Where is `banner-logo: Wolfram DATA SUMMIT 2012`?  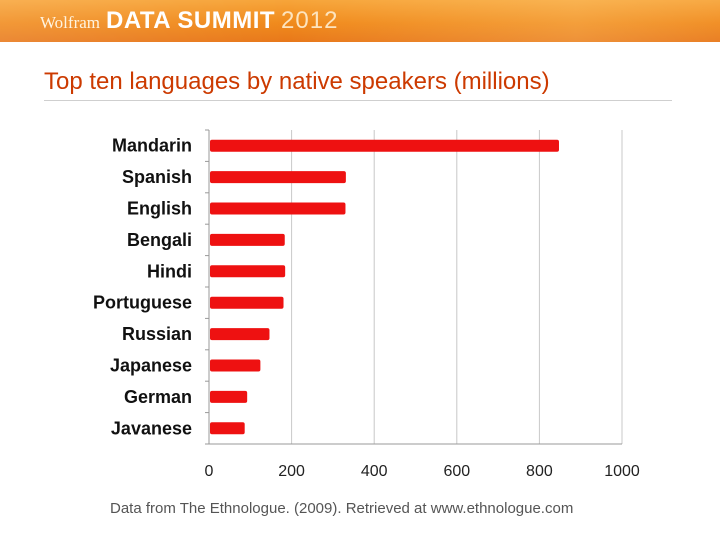
banner-logo: Wolfram DATA SUMMIT 2012 is located at coordinates (189, 22).